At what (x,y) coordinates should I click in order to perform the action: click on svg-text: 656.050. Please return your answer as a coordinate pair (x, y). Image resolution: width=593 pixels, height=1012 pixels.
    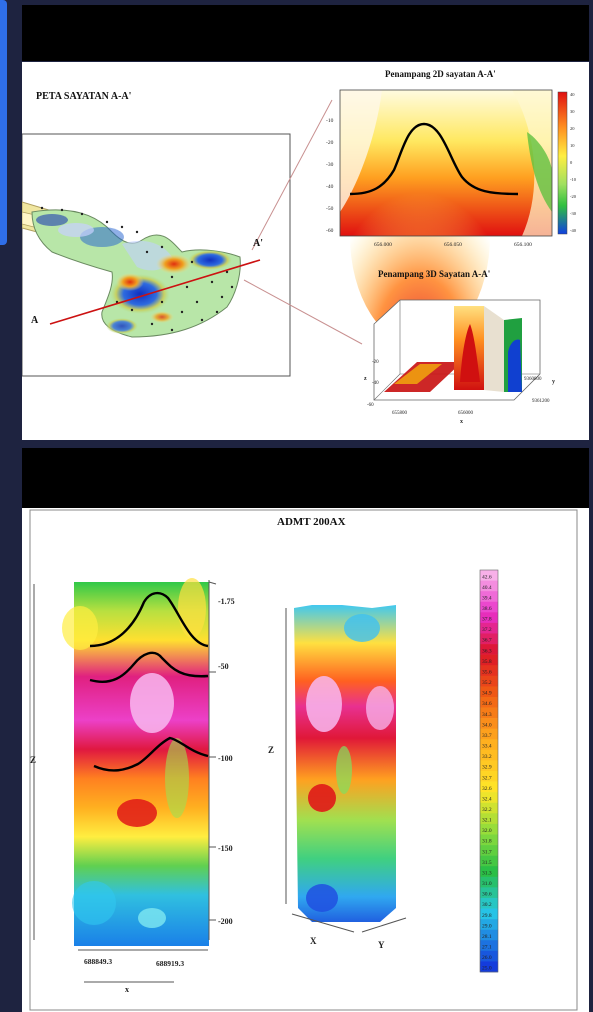
    Looking at the image, I should click on (453, 245).